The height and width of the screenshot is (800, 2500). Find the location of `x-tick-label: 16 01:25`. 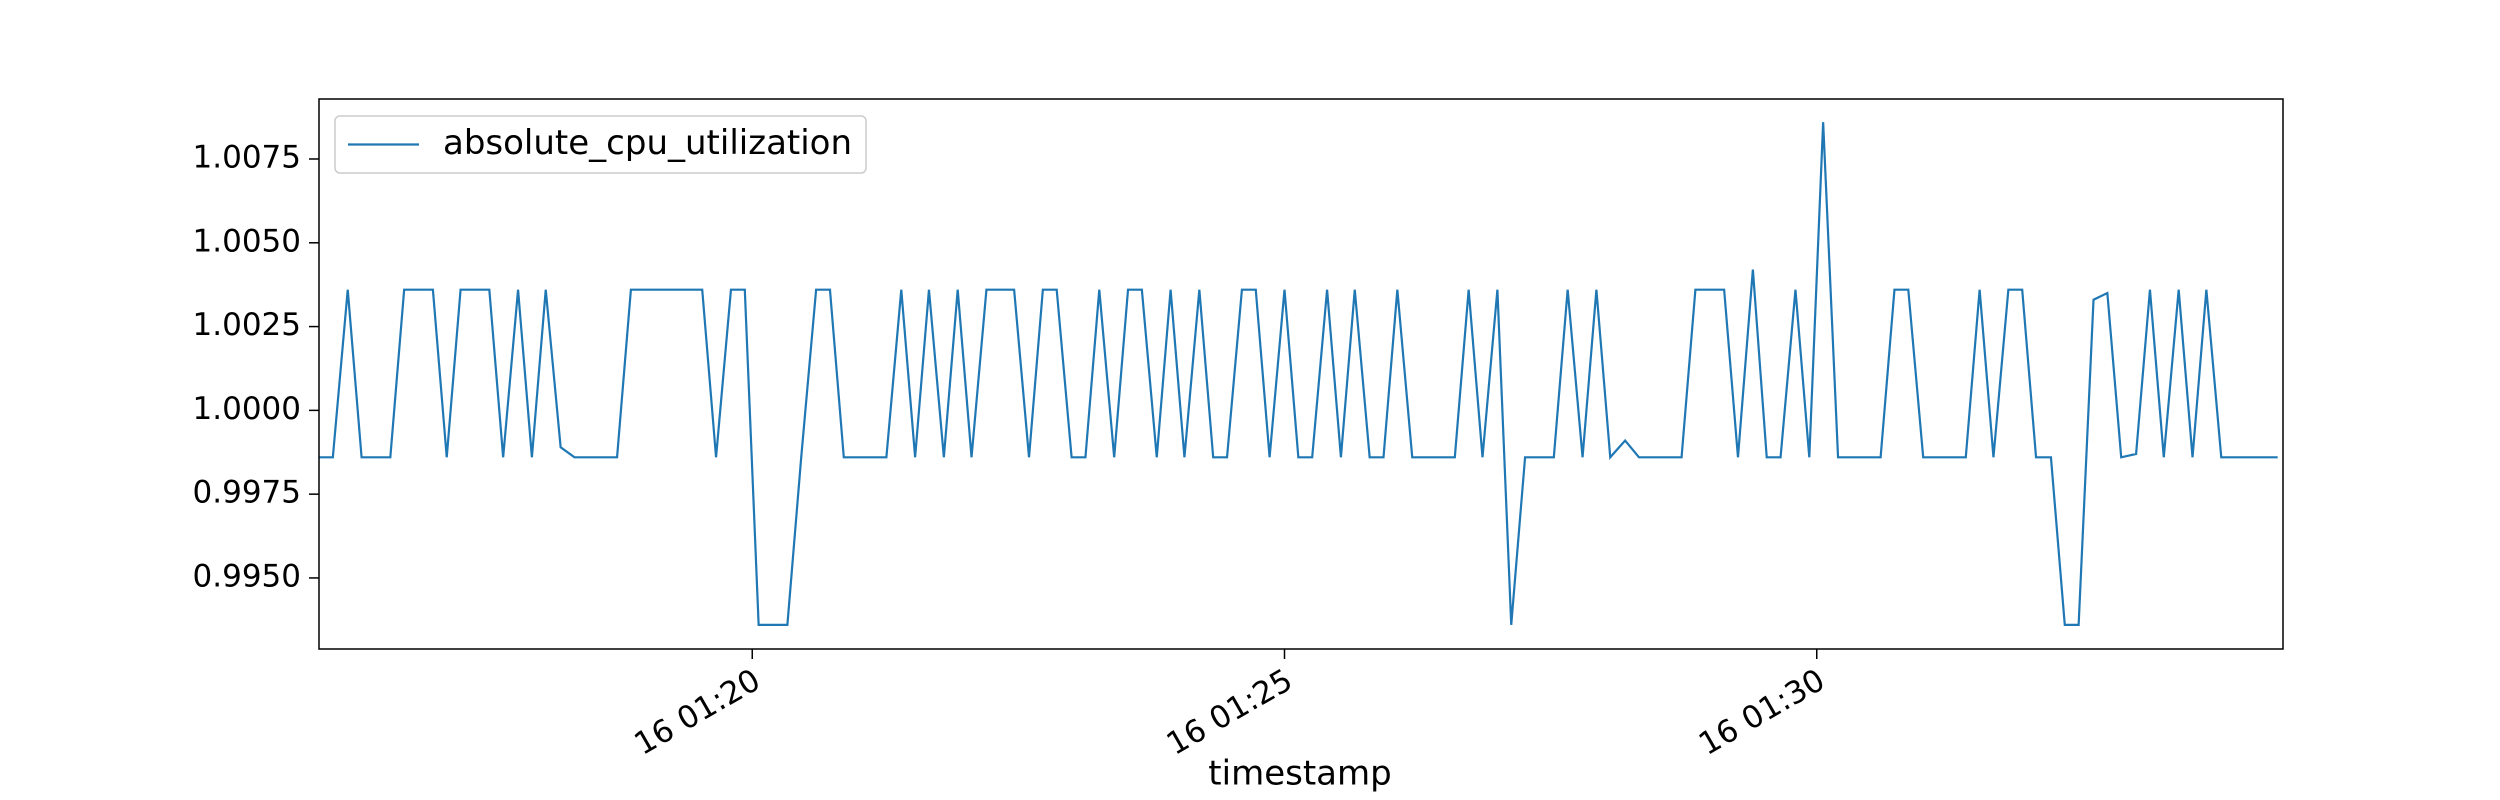

x-tick-label: 16 01:25 is located at coordinates (1230, 712).